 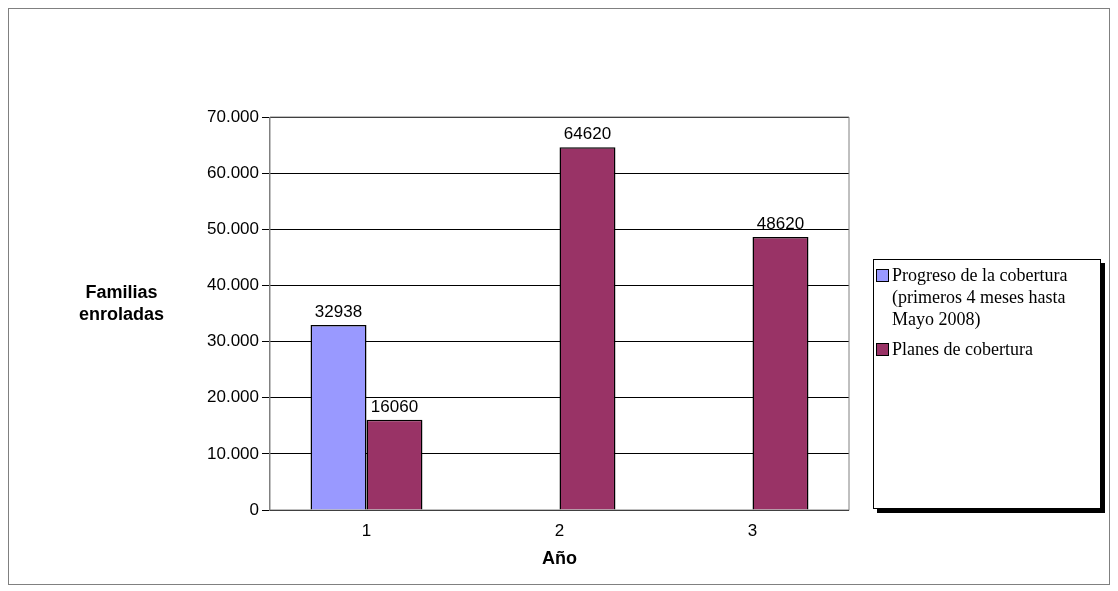 I want to click on y-tick-label: 10.000, so click(x=233, y=453).